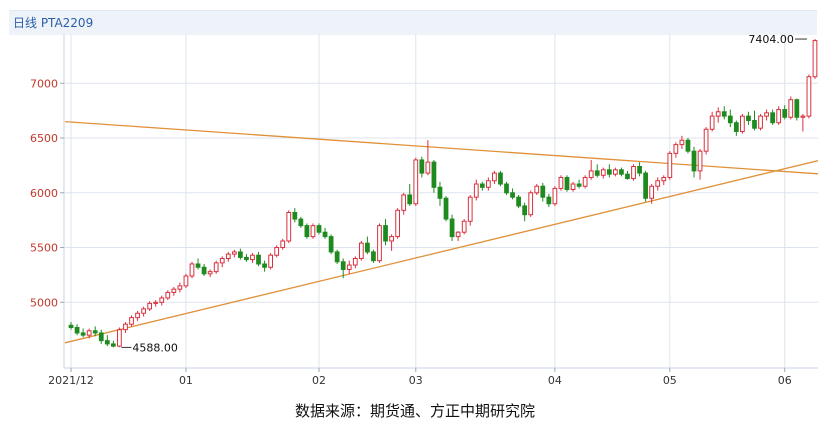  What do you see at coordinates (71, 380) in the screenshot?
I see `x-tick-label: 2021/12` at bounding box center [71, 380].